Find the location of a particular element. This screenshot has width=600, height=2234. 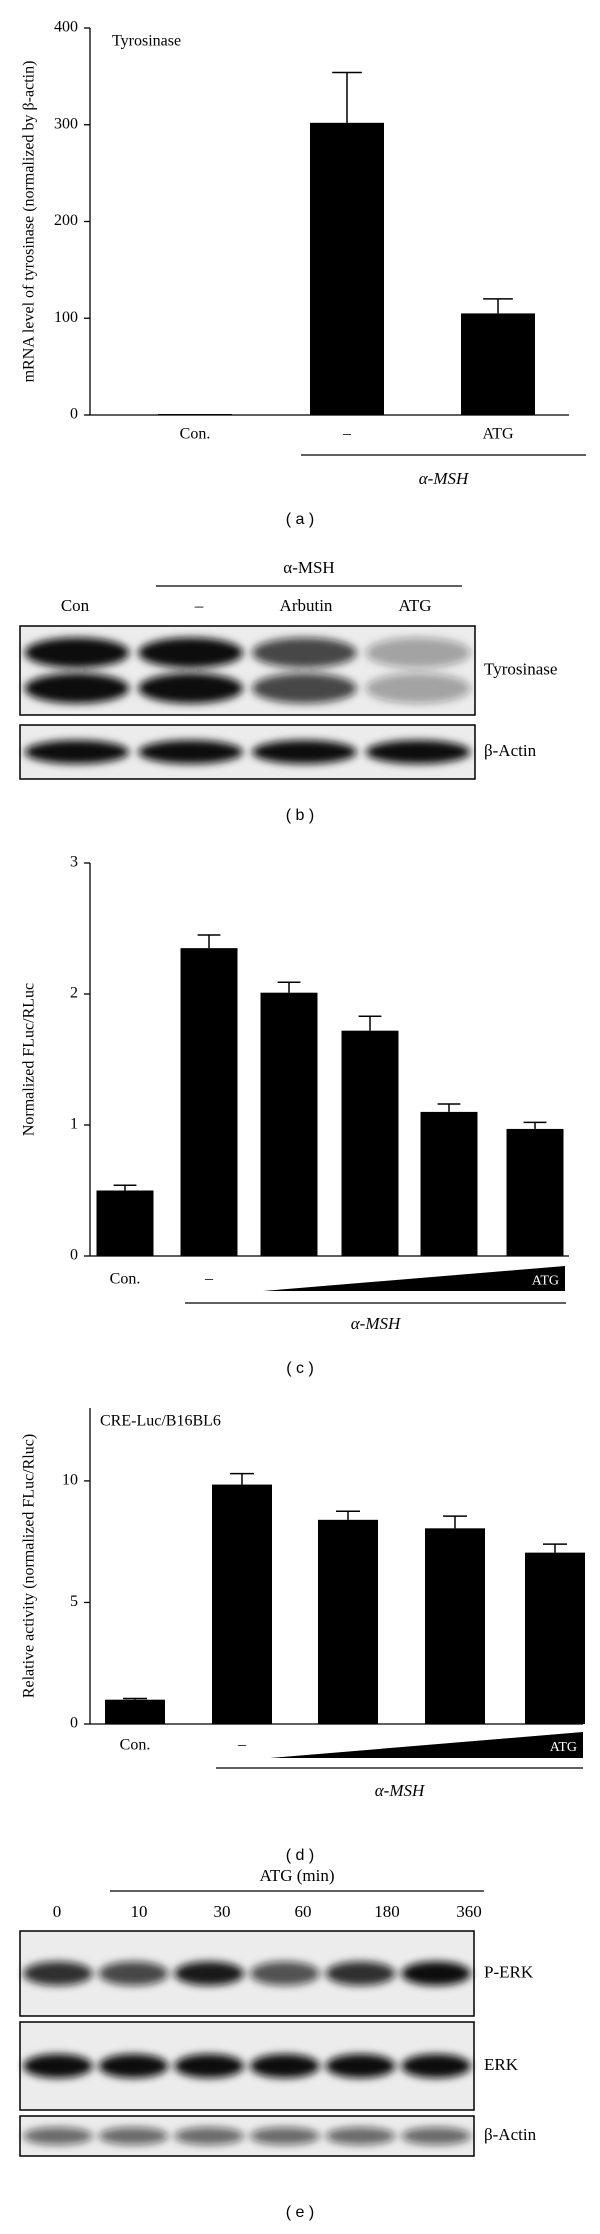

lane-label: 10 is located at coordinates (139, 1911).